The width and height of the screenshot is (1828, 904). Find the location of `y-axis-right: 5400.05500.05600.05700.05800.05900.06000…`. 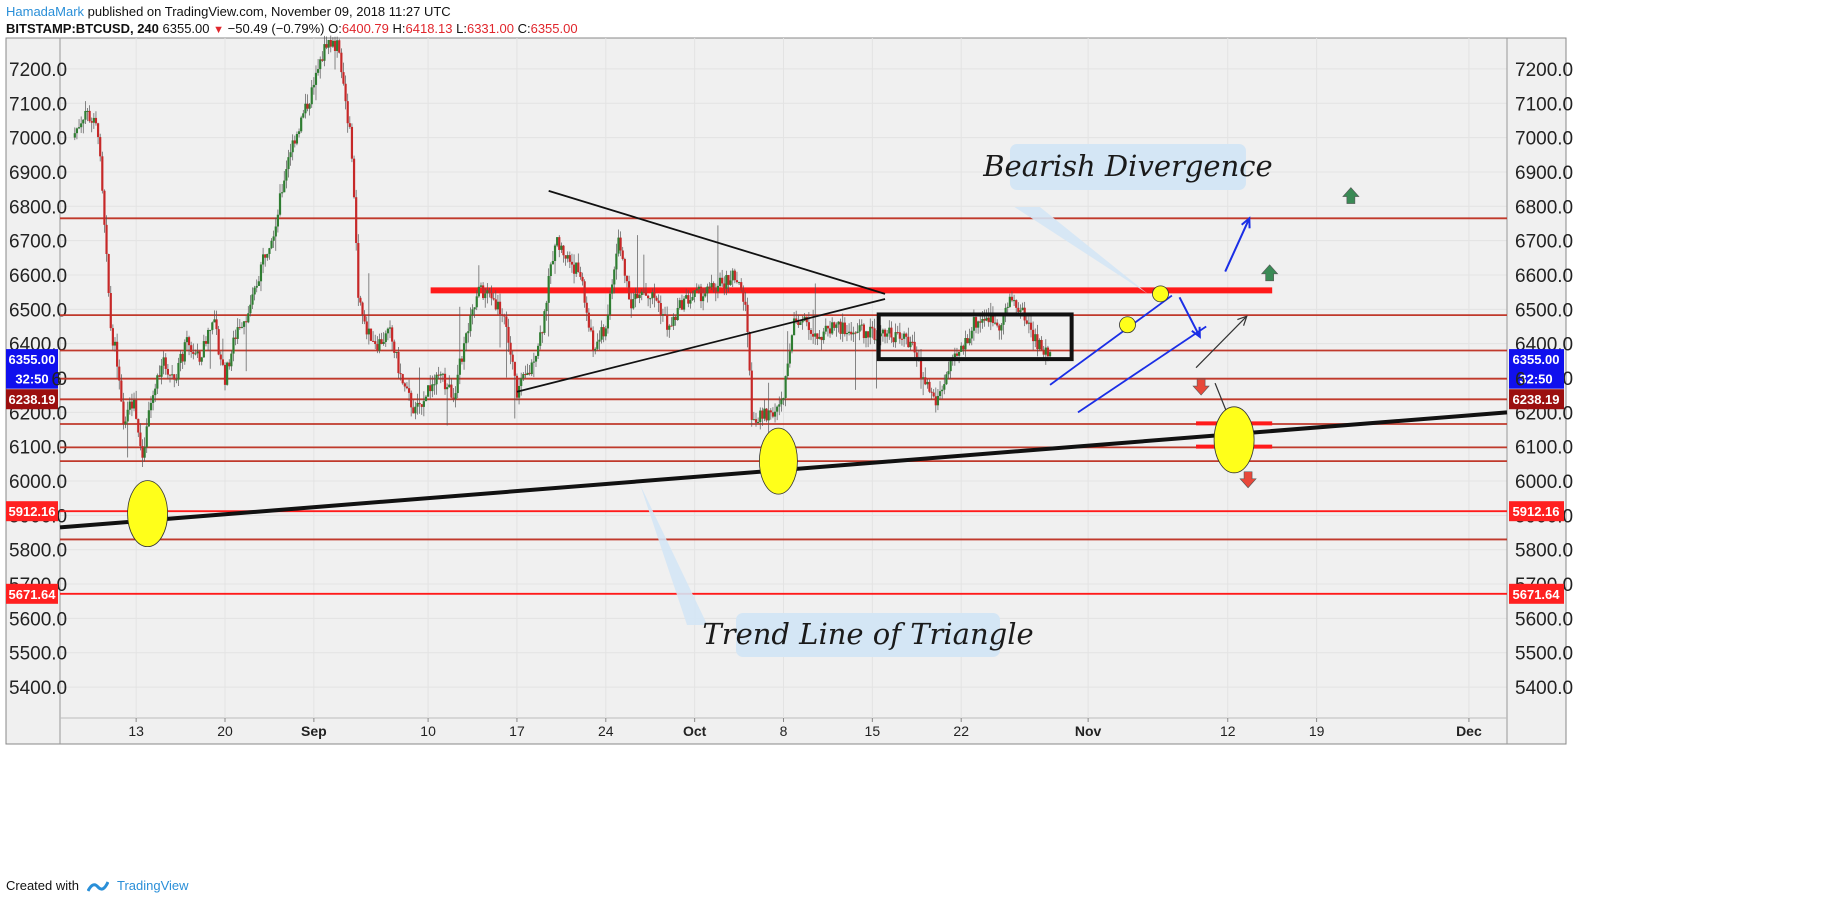

y-axis-right: 5400.05500.05600.05700.05800.05900.06000… is located at coordinates (1544, 379).